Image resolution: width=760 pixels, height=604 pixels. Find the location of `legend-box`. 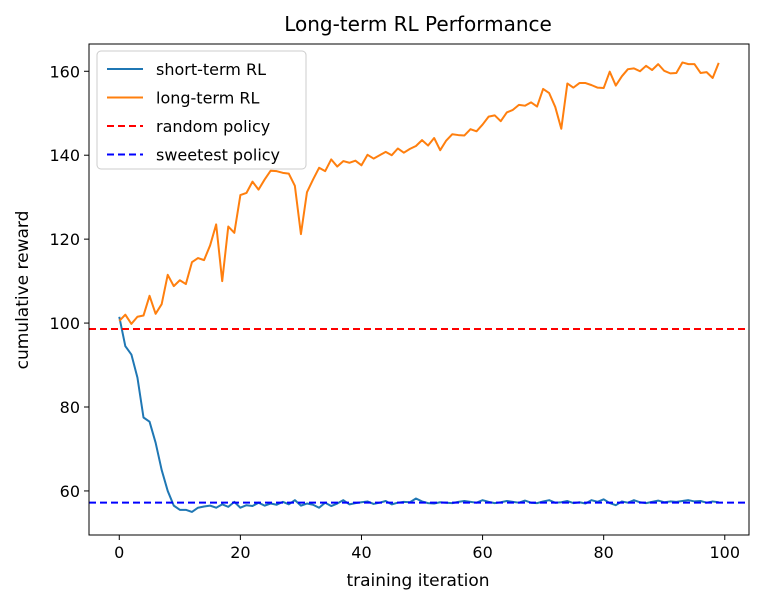

legend-box is located at coordinates (201, 110).